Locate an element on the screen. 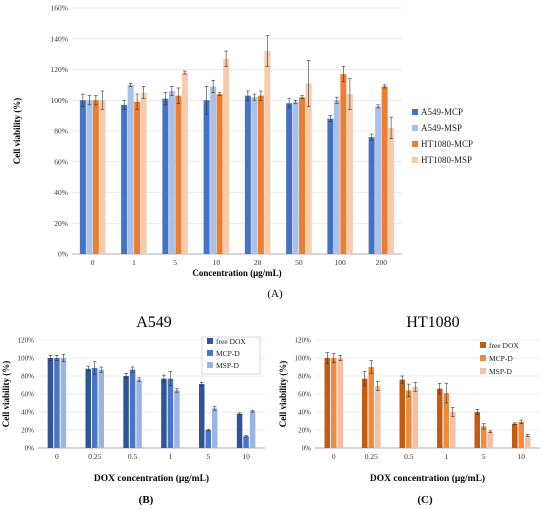 This screenshot has height=510, width=550. panel-label-a: (A) is located at coordinates (275, 294).